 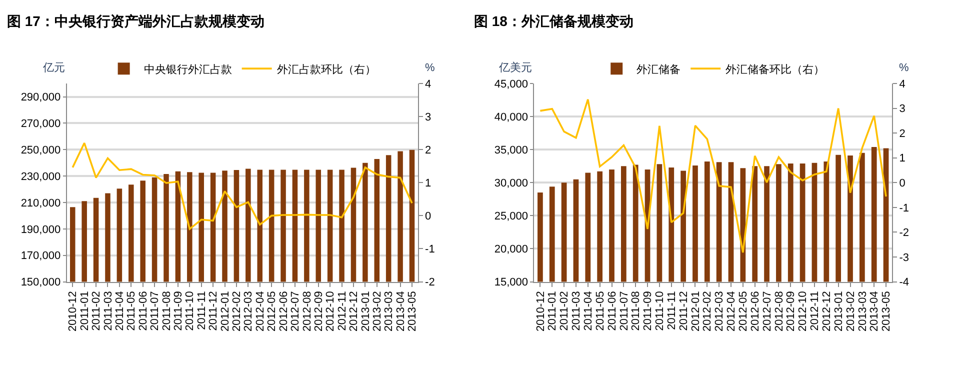 What do you see at coordinates (40, 282) in the screenshot?
I see `y-tick-label: 150,000` at bounding box center [40, 282].